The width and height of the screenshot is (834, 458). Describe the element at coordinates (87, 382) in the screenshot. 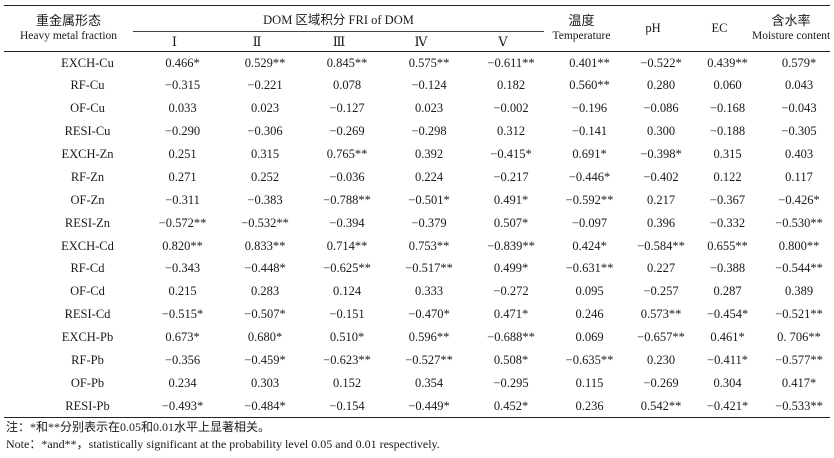

I see `fraction-label: OF-Pb` at that location.